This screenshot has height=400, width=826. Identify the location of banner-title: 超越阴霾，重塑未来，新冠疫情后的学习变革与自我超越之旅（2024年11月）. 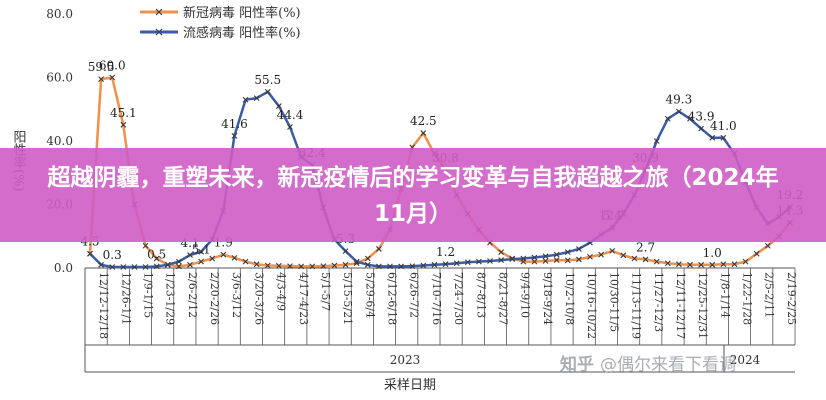
(413, 196).